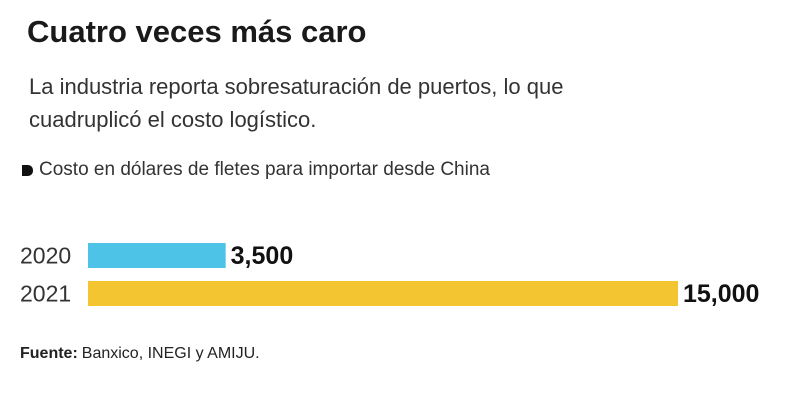  What do you see at coordinates (27, 170) in the screenshot?
I see `note-marker` at bounding box center [27, 170].